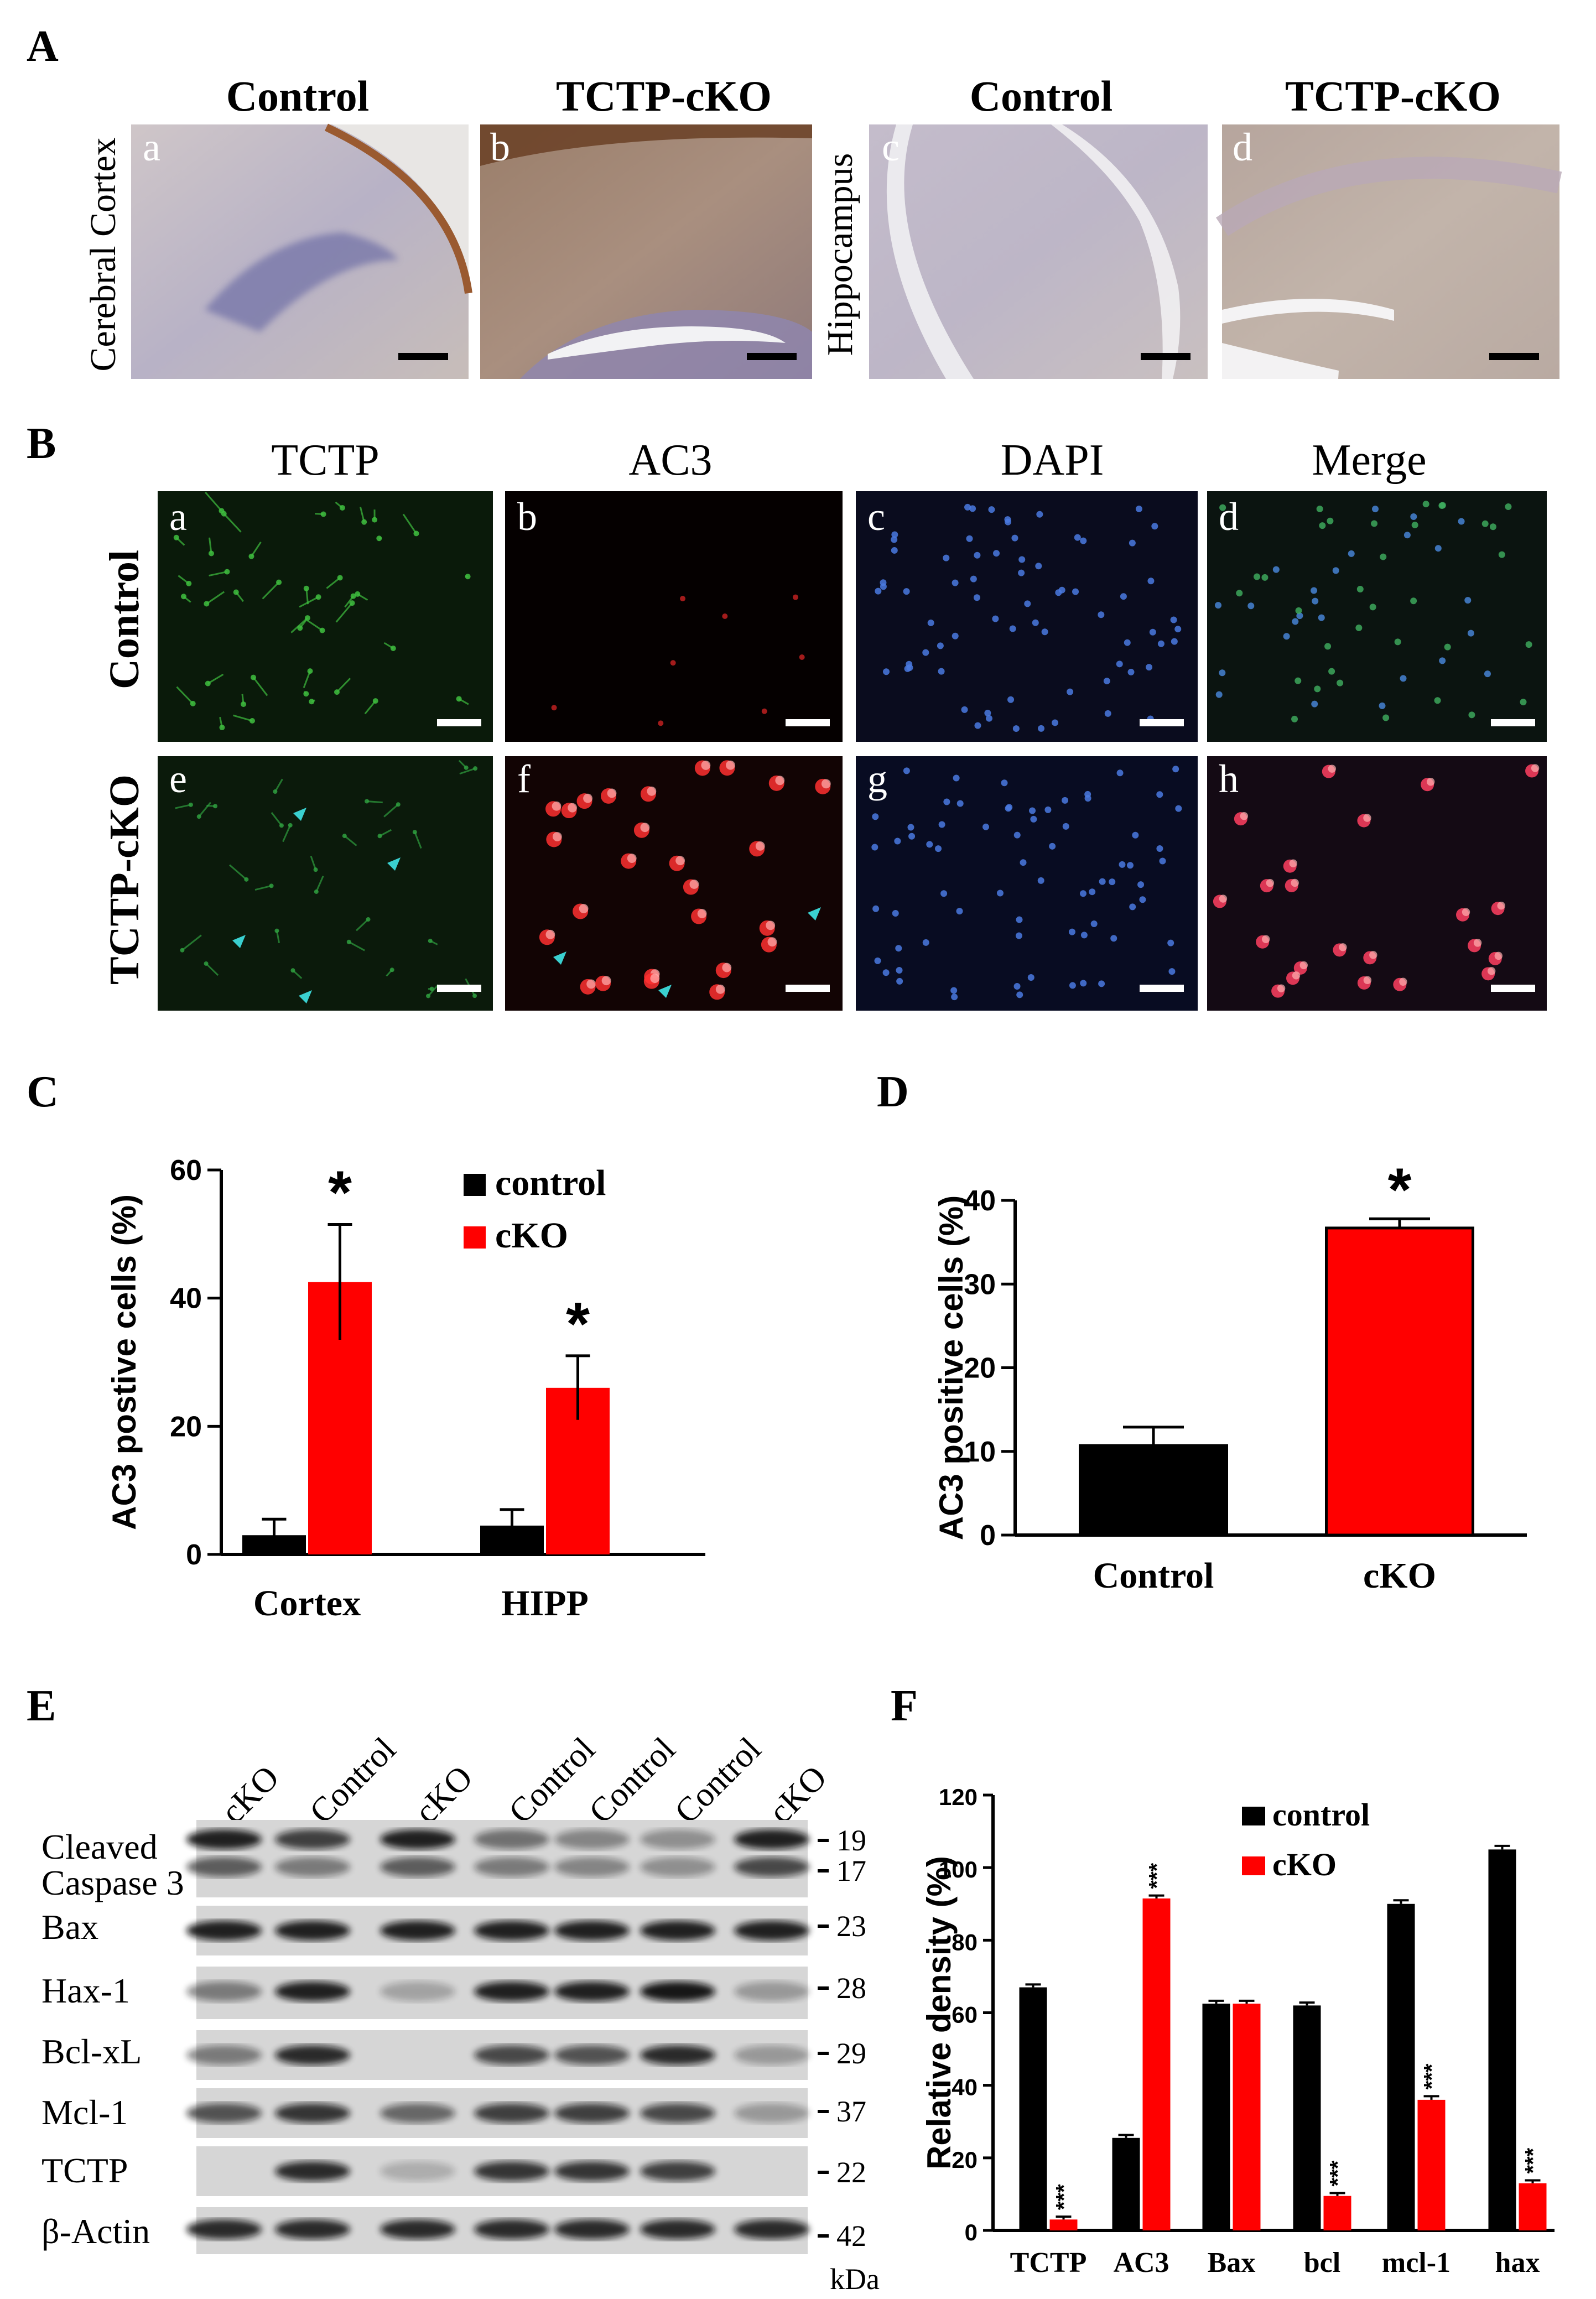  Describe the element at coordinates (840, 254) in the screenshot. I see `panel-a-row-label-hippocampus: Hippocampus` at that location.